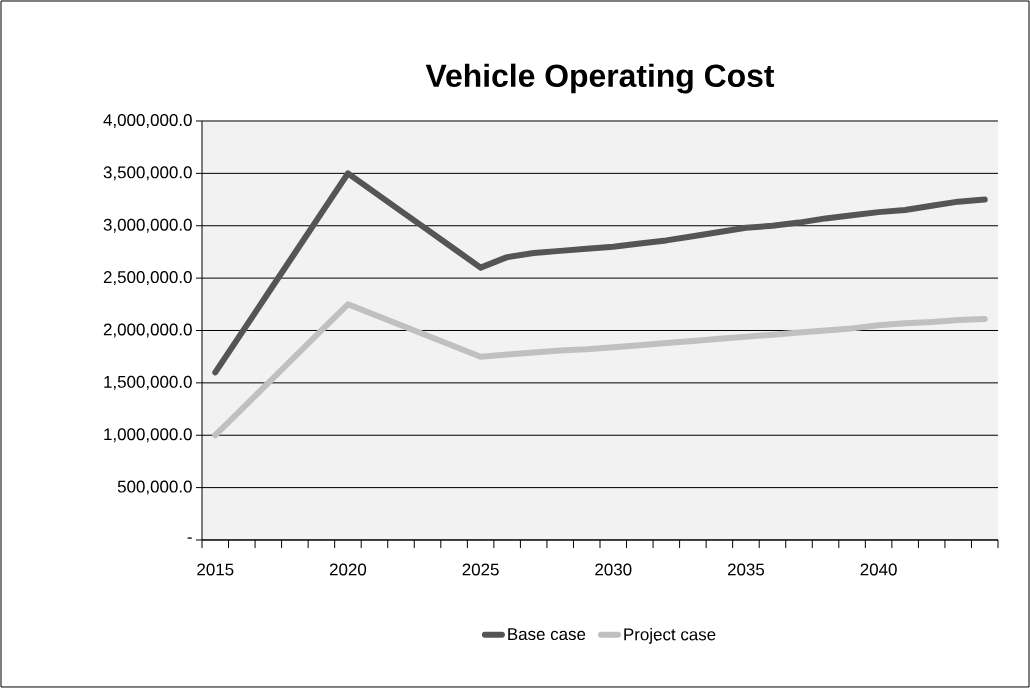  What do you see at coordinates (148, 435) in the screenshot?
I see `y-tick-label: 1,000,000.0` at bounding box center [148, 435].